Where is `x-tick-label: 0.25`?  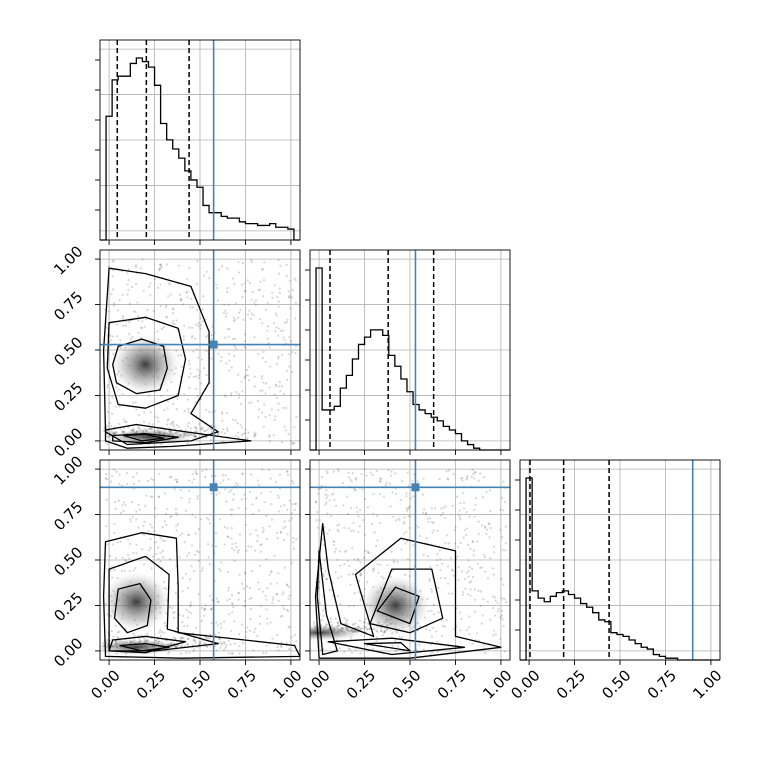 x-tick-label: 0.25 is located at coordinates (151, 684).